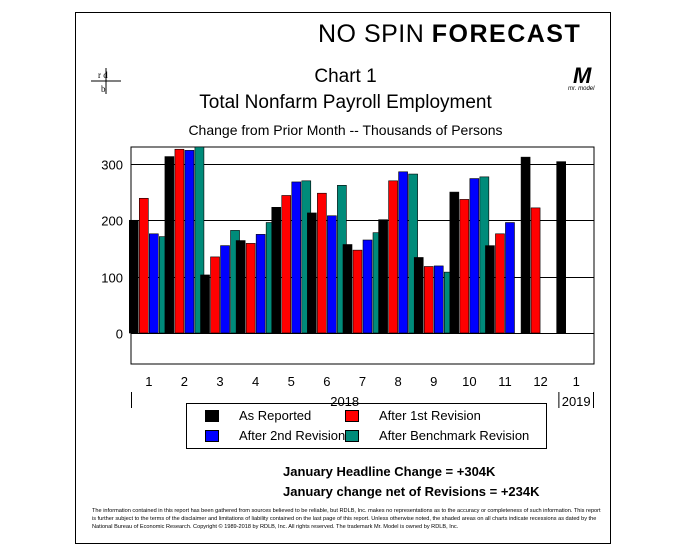 The width and height of the screenshot is (691, 551). What do you see at coordinates (581, 89) in the screenshot?
I see `mr-model-caption: mr. model` at bounding box center [581, 89].